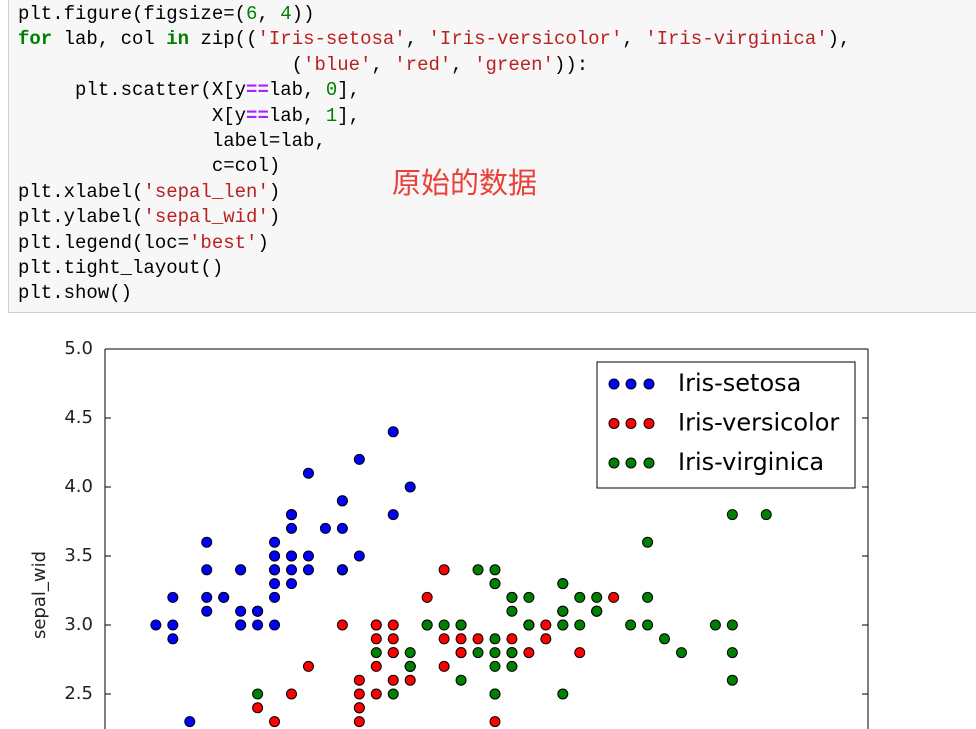 This screenshot has height=729, width=976. What do you see at coordinates (78, 555) in the screenshot?
I see `y-tick-label: 3.5` at bounding box center [78, 555].